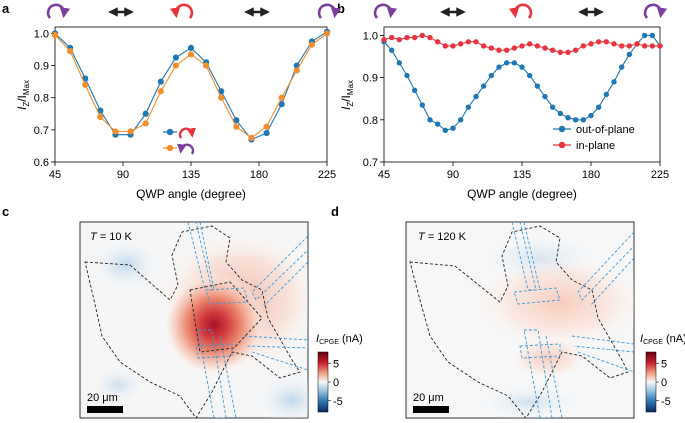 The height and width of the screenshot is (423, 685). I want to click on panel-letter-d: d, so click(335, 211).